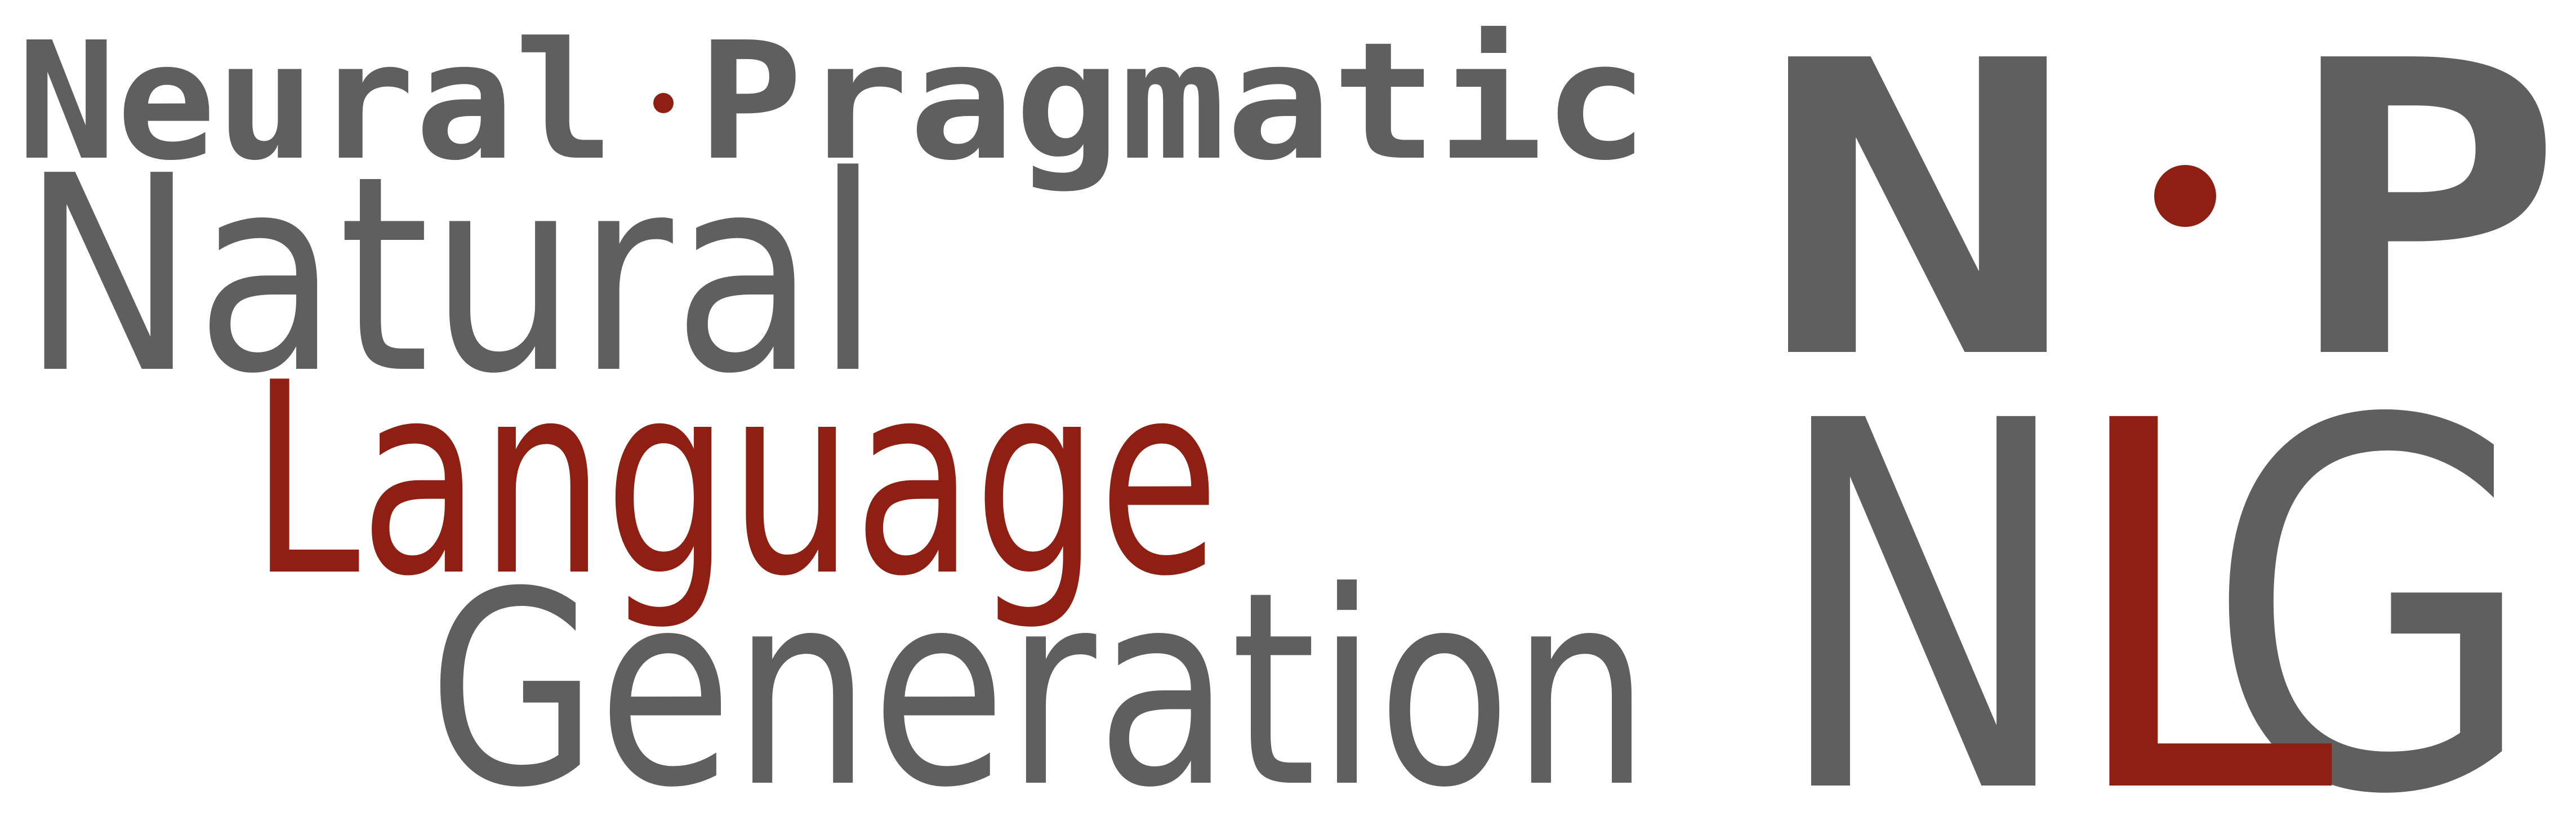  What do you see at coordinates (1917, 224) in the screenshot?
I see `monogram-letter-n-top: N` at bounding box center [1917, 224].